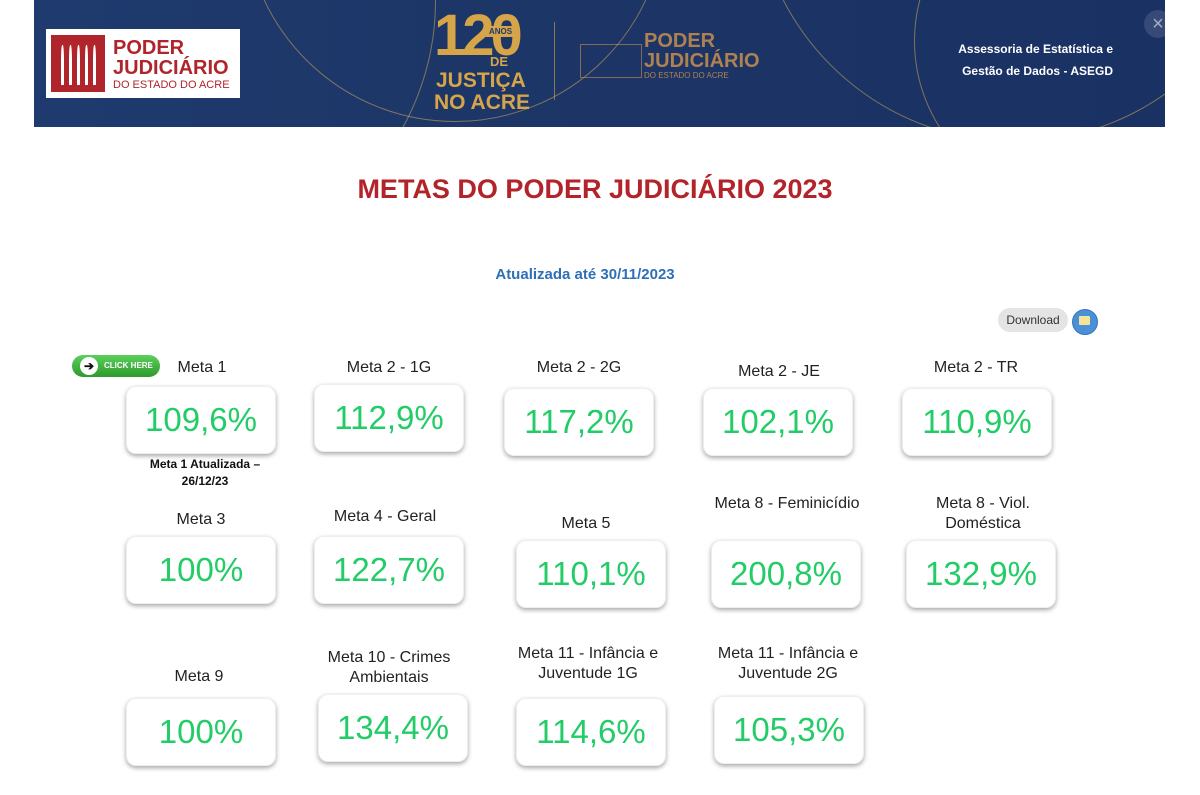 This screenshot has height=795, width=1200. Describe the element at coordinates (586, 523) in the screenshot. I see `meta-label: Meta 5` at that location.